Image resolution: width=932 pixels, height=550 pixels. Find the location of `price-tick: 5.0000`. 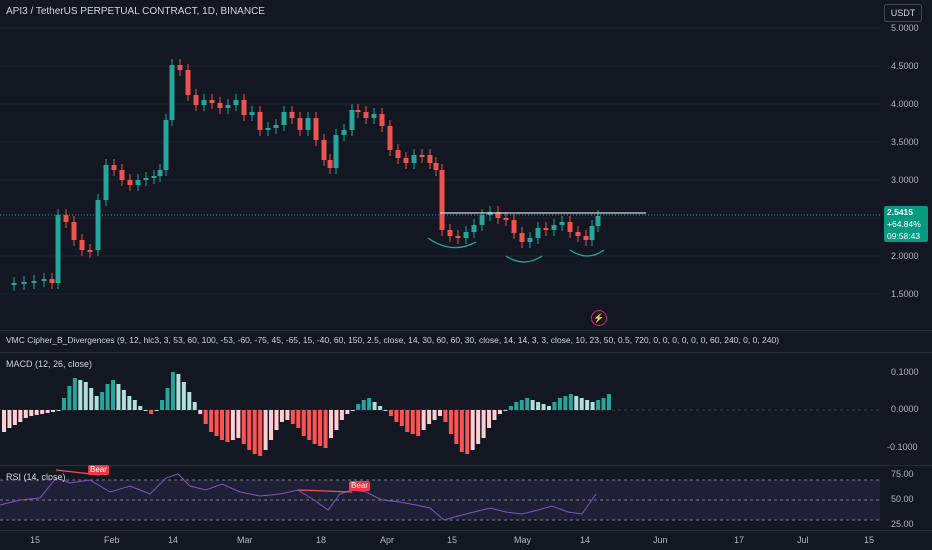

price-tick: 5.0000 is located at coordinates (905, 28).